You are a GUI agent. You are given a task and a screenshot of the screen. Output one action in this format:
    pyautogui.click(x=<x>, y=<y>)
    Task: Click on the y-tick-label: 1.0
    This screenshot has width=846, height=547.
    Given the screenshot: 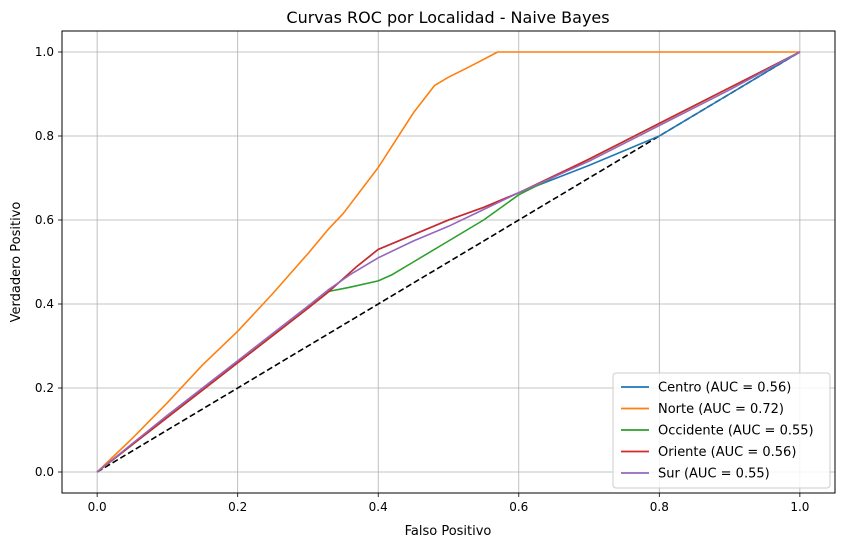 What is the action you would take?
    pyautogui.click(x=44, y=52)
    